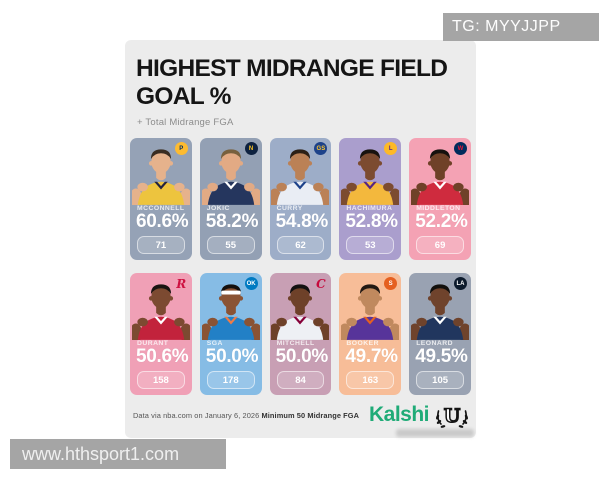 The image size is (600, 480). I want to click on team-logo-icon-wizards: W, so click(460, 149).